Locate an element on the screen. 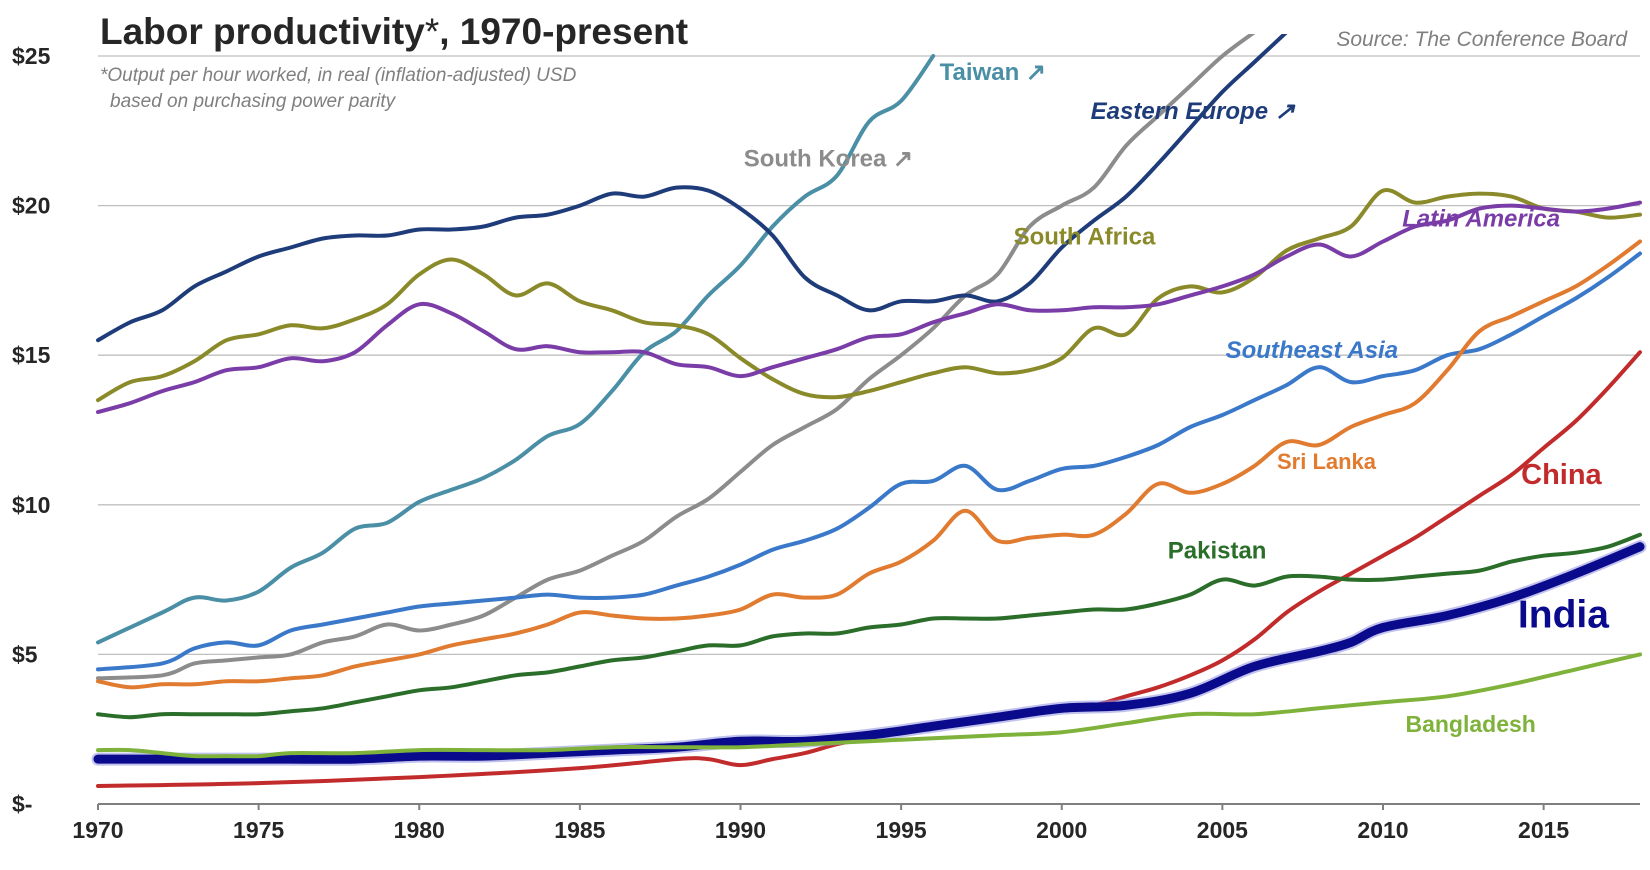 The image size is (1650, 870). series-line-bangladesh is located at coordinates (869, 705).